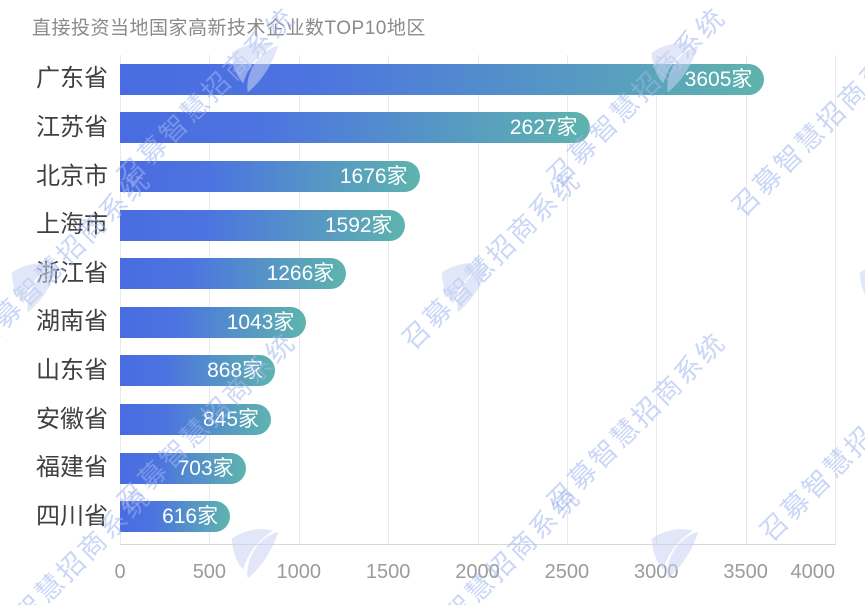 Image resolution: width=865 pixels, height=605 pixels. What do you see at coordinates (813, 572) in the screenshot?
I see `x-axis-tick-label: 4000` at bounding box center [813, 572].